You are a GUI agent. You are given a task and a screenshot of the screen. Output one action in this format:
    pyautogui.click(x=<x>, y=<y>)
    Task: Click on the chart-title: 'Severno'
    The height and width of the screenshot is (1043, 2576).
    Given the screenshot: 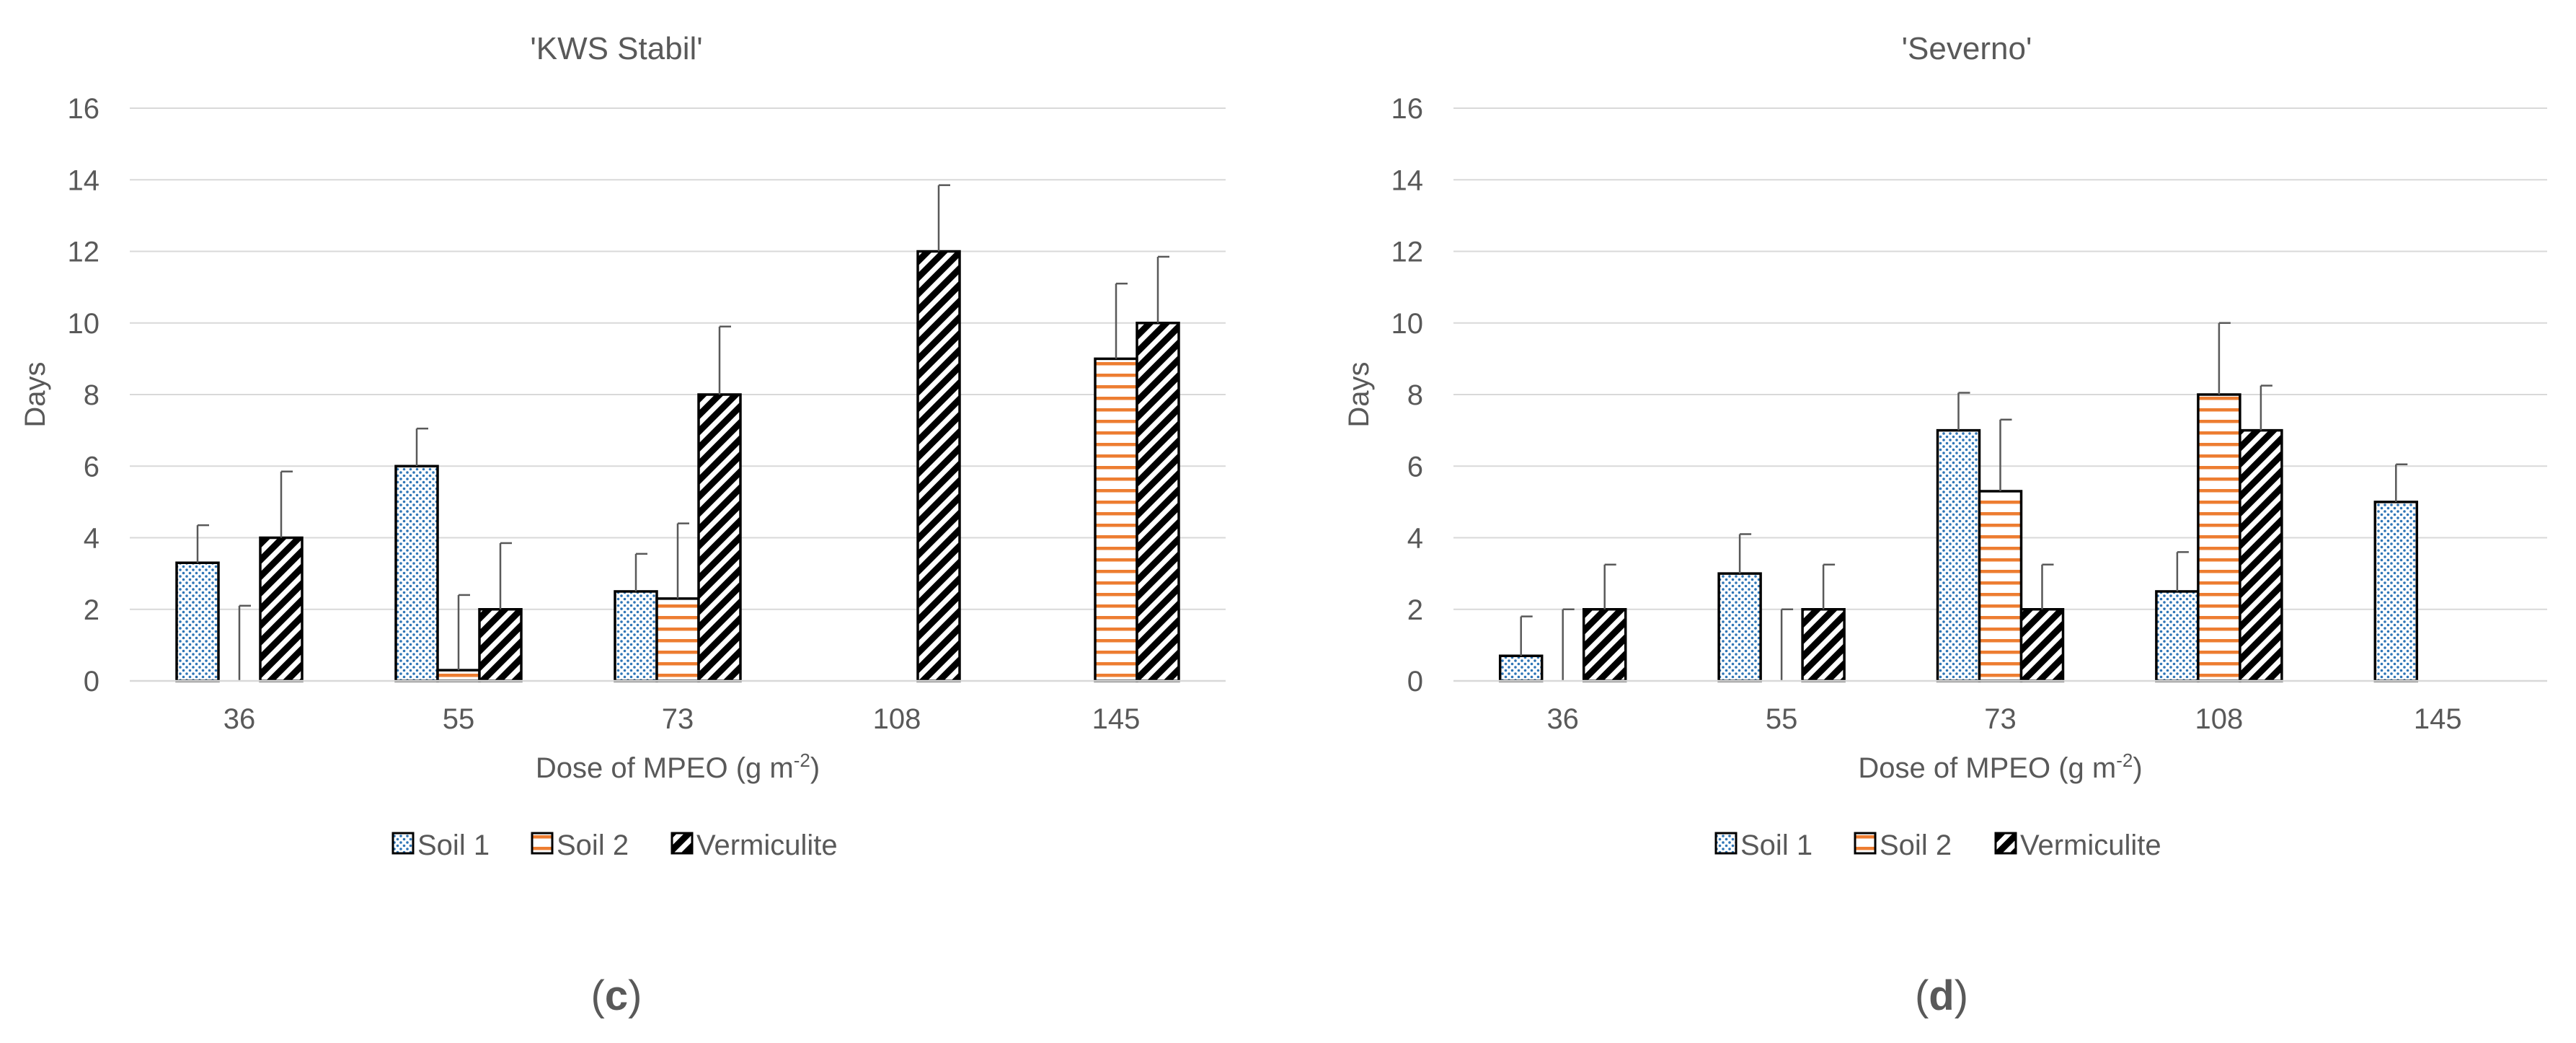 What is the action you would take?
    pyautogui.click(x=1967, y=48)
    